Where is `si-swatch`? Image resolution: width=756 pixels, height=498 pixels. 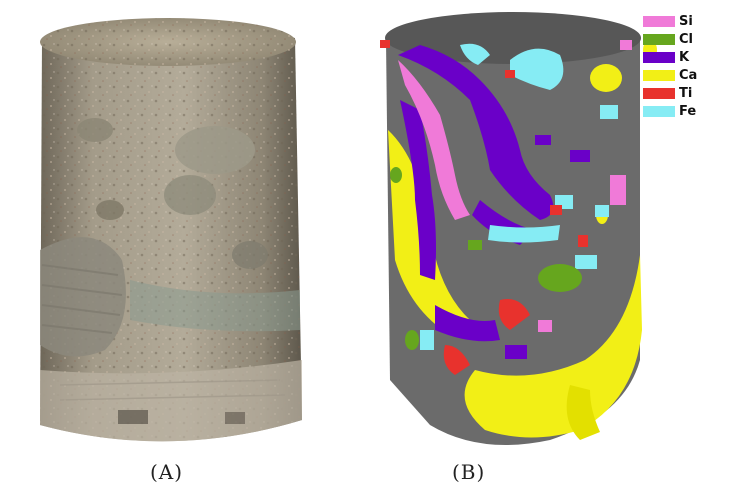 si-swatch is located at coordinates (659, 21).